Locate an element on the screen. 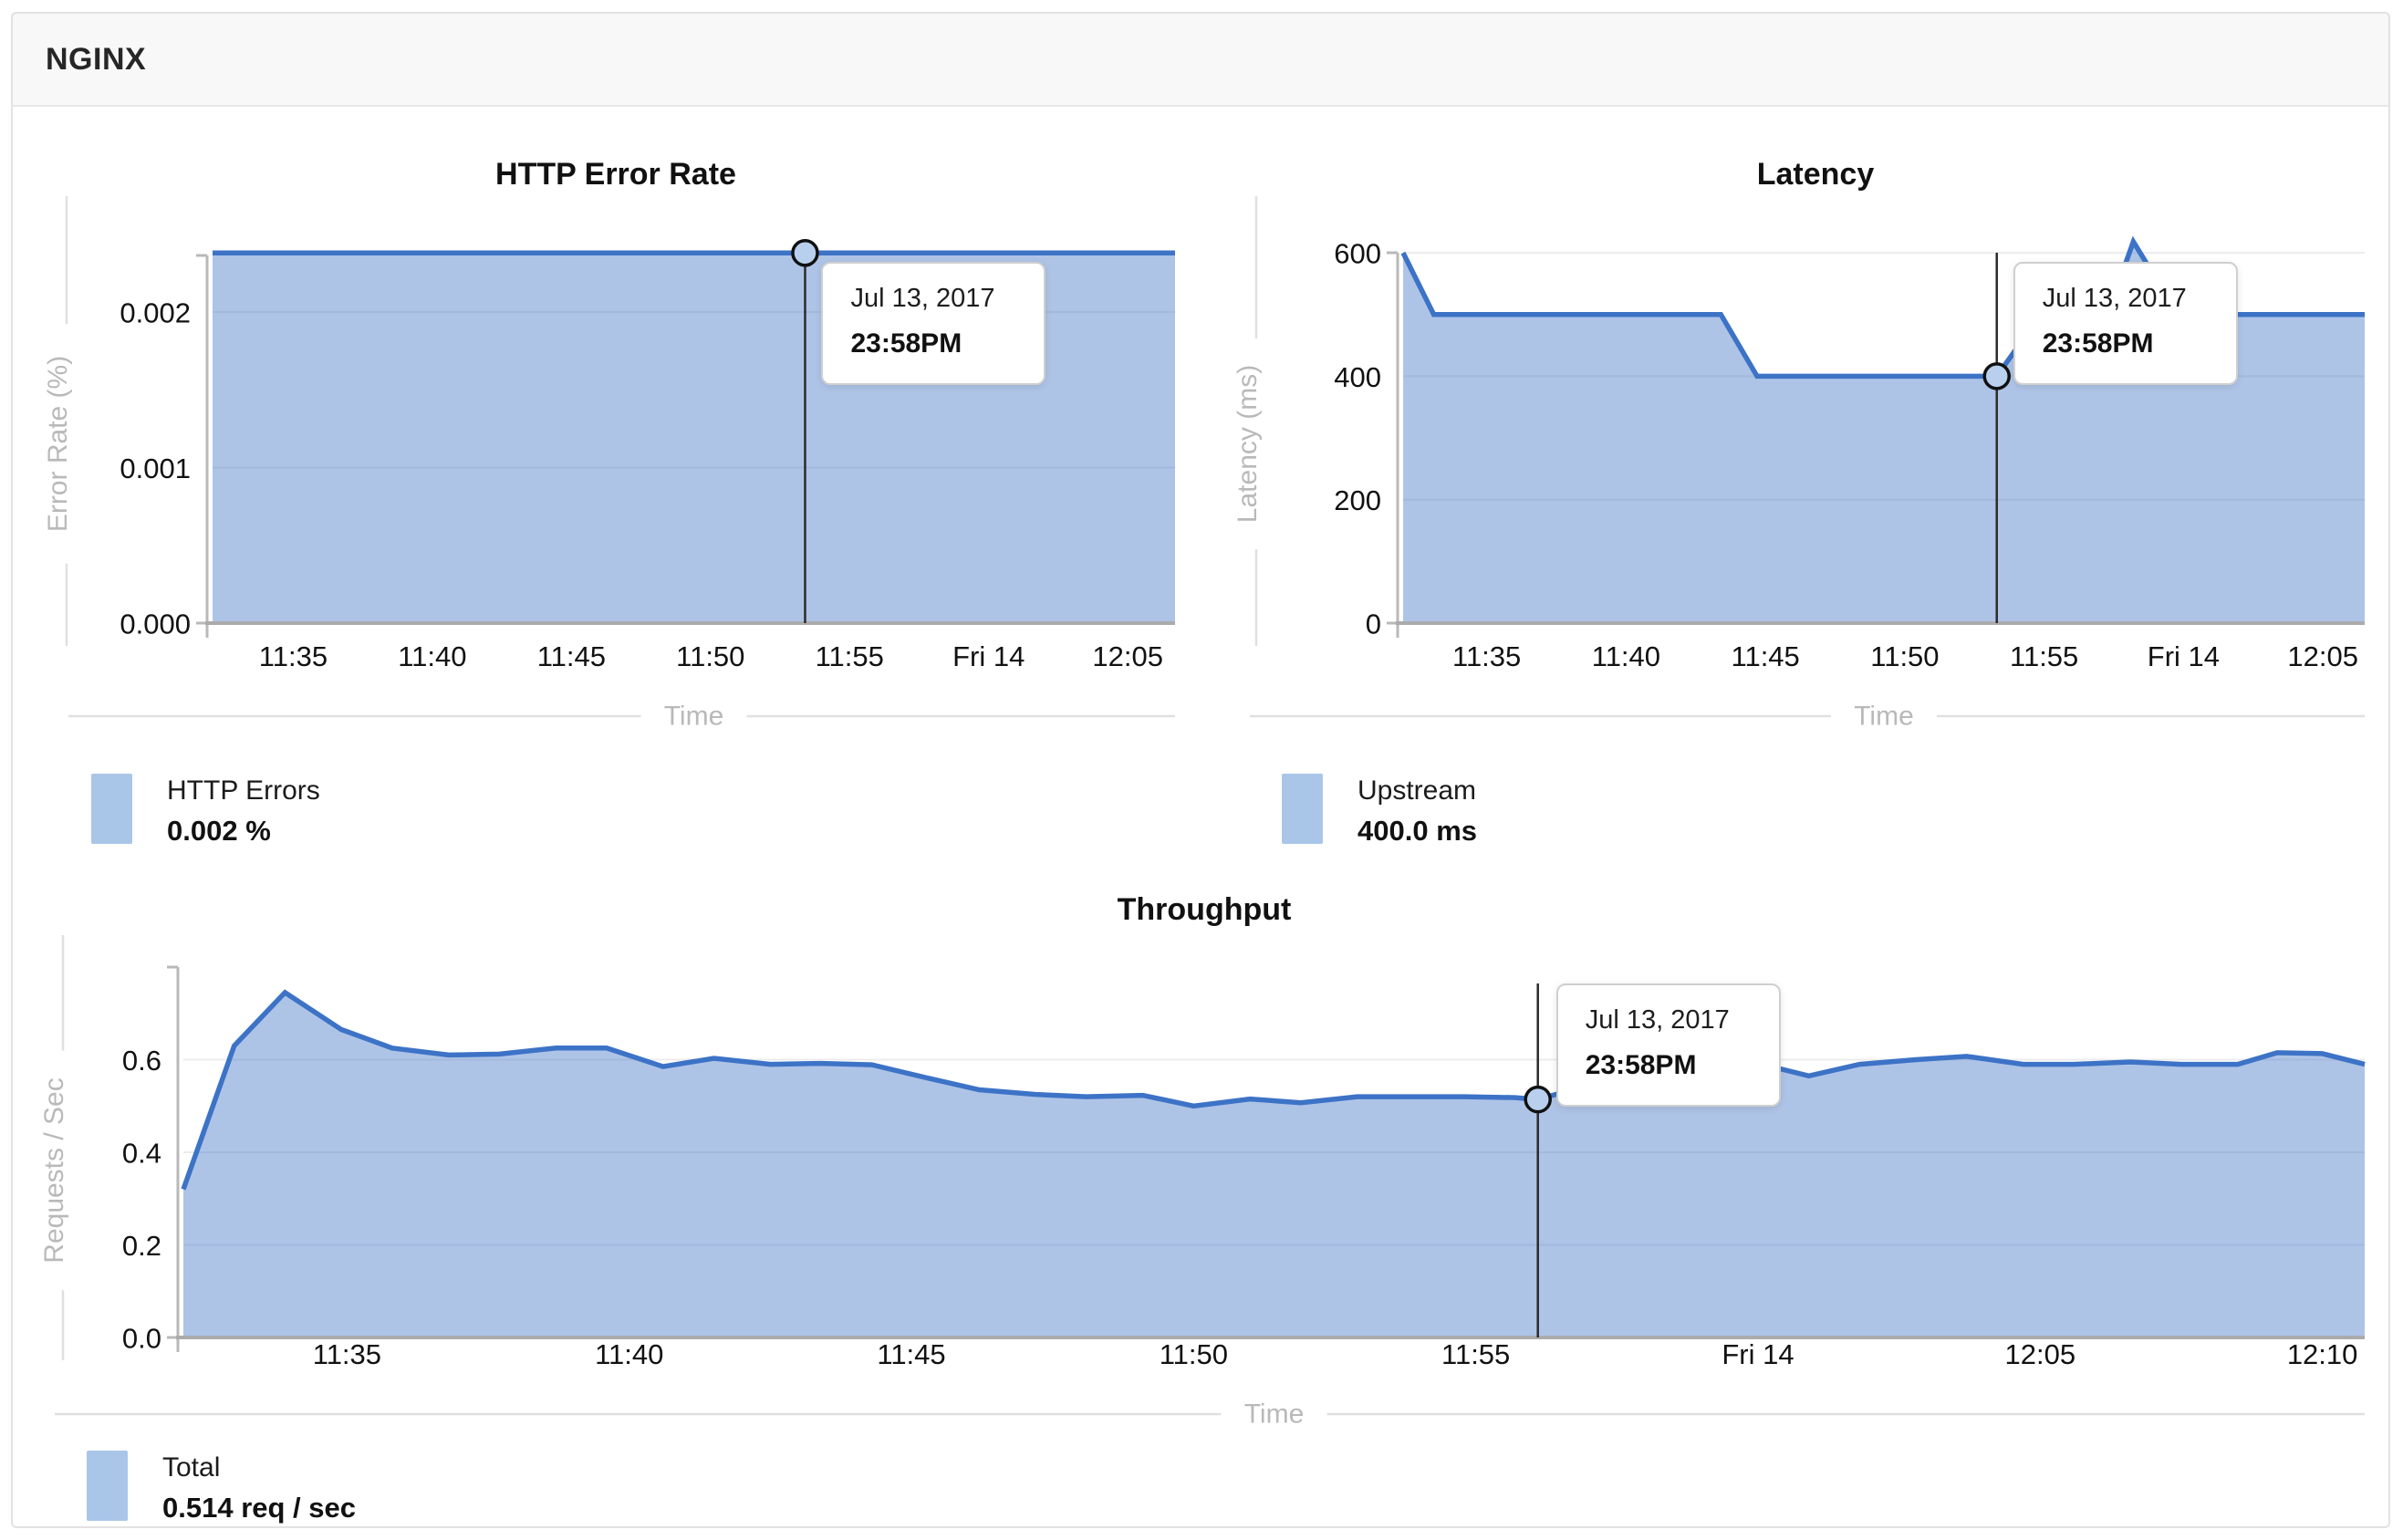 This screenshot has height=1540, width=2403. y-tick-label: 0.000 is located at coordinates (156, 624).